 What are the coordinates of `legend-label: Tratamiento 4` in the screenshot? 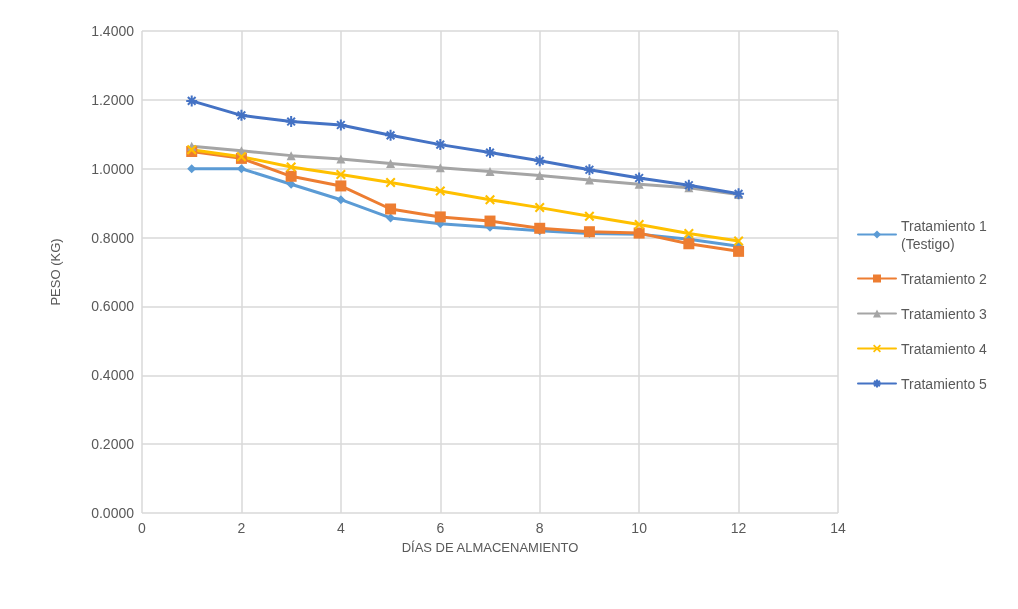 It's located at (944, 348).